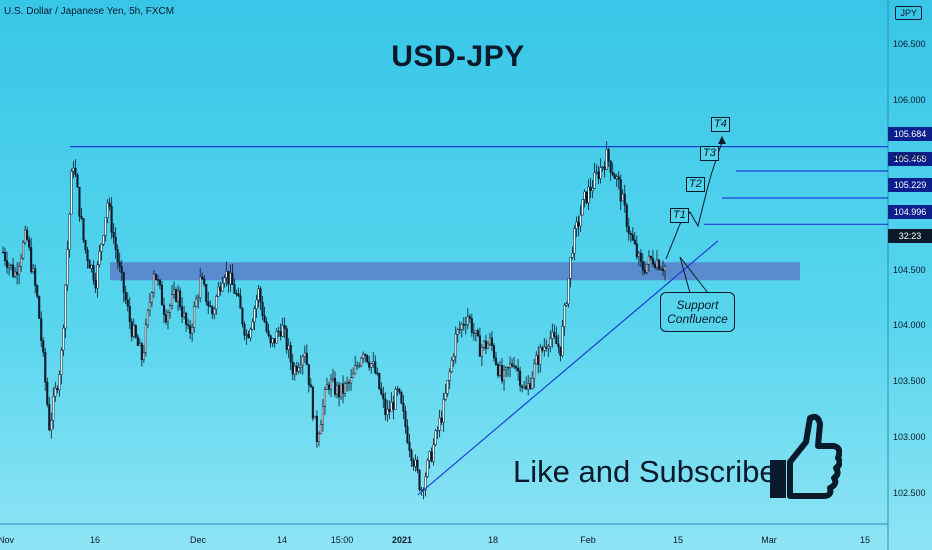 The height and width of the screenshot is (550, 932). Describe the element at coordinates (685, 275) in the screenshot. I see `callout-pointer` at that location.